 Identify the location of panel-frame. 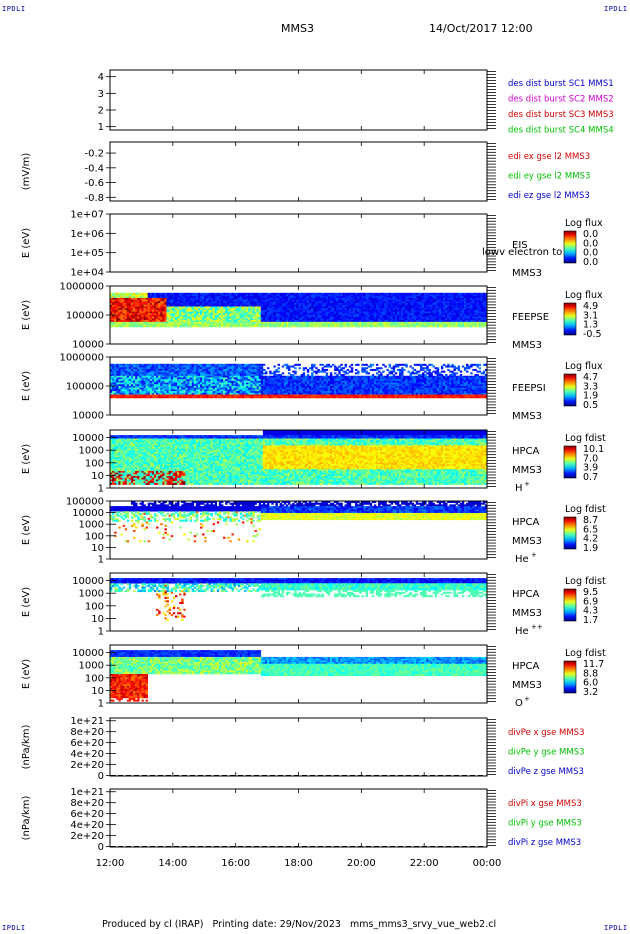
(298, 243).